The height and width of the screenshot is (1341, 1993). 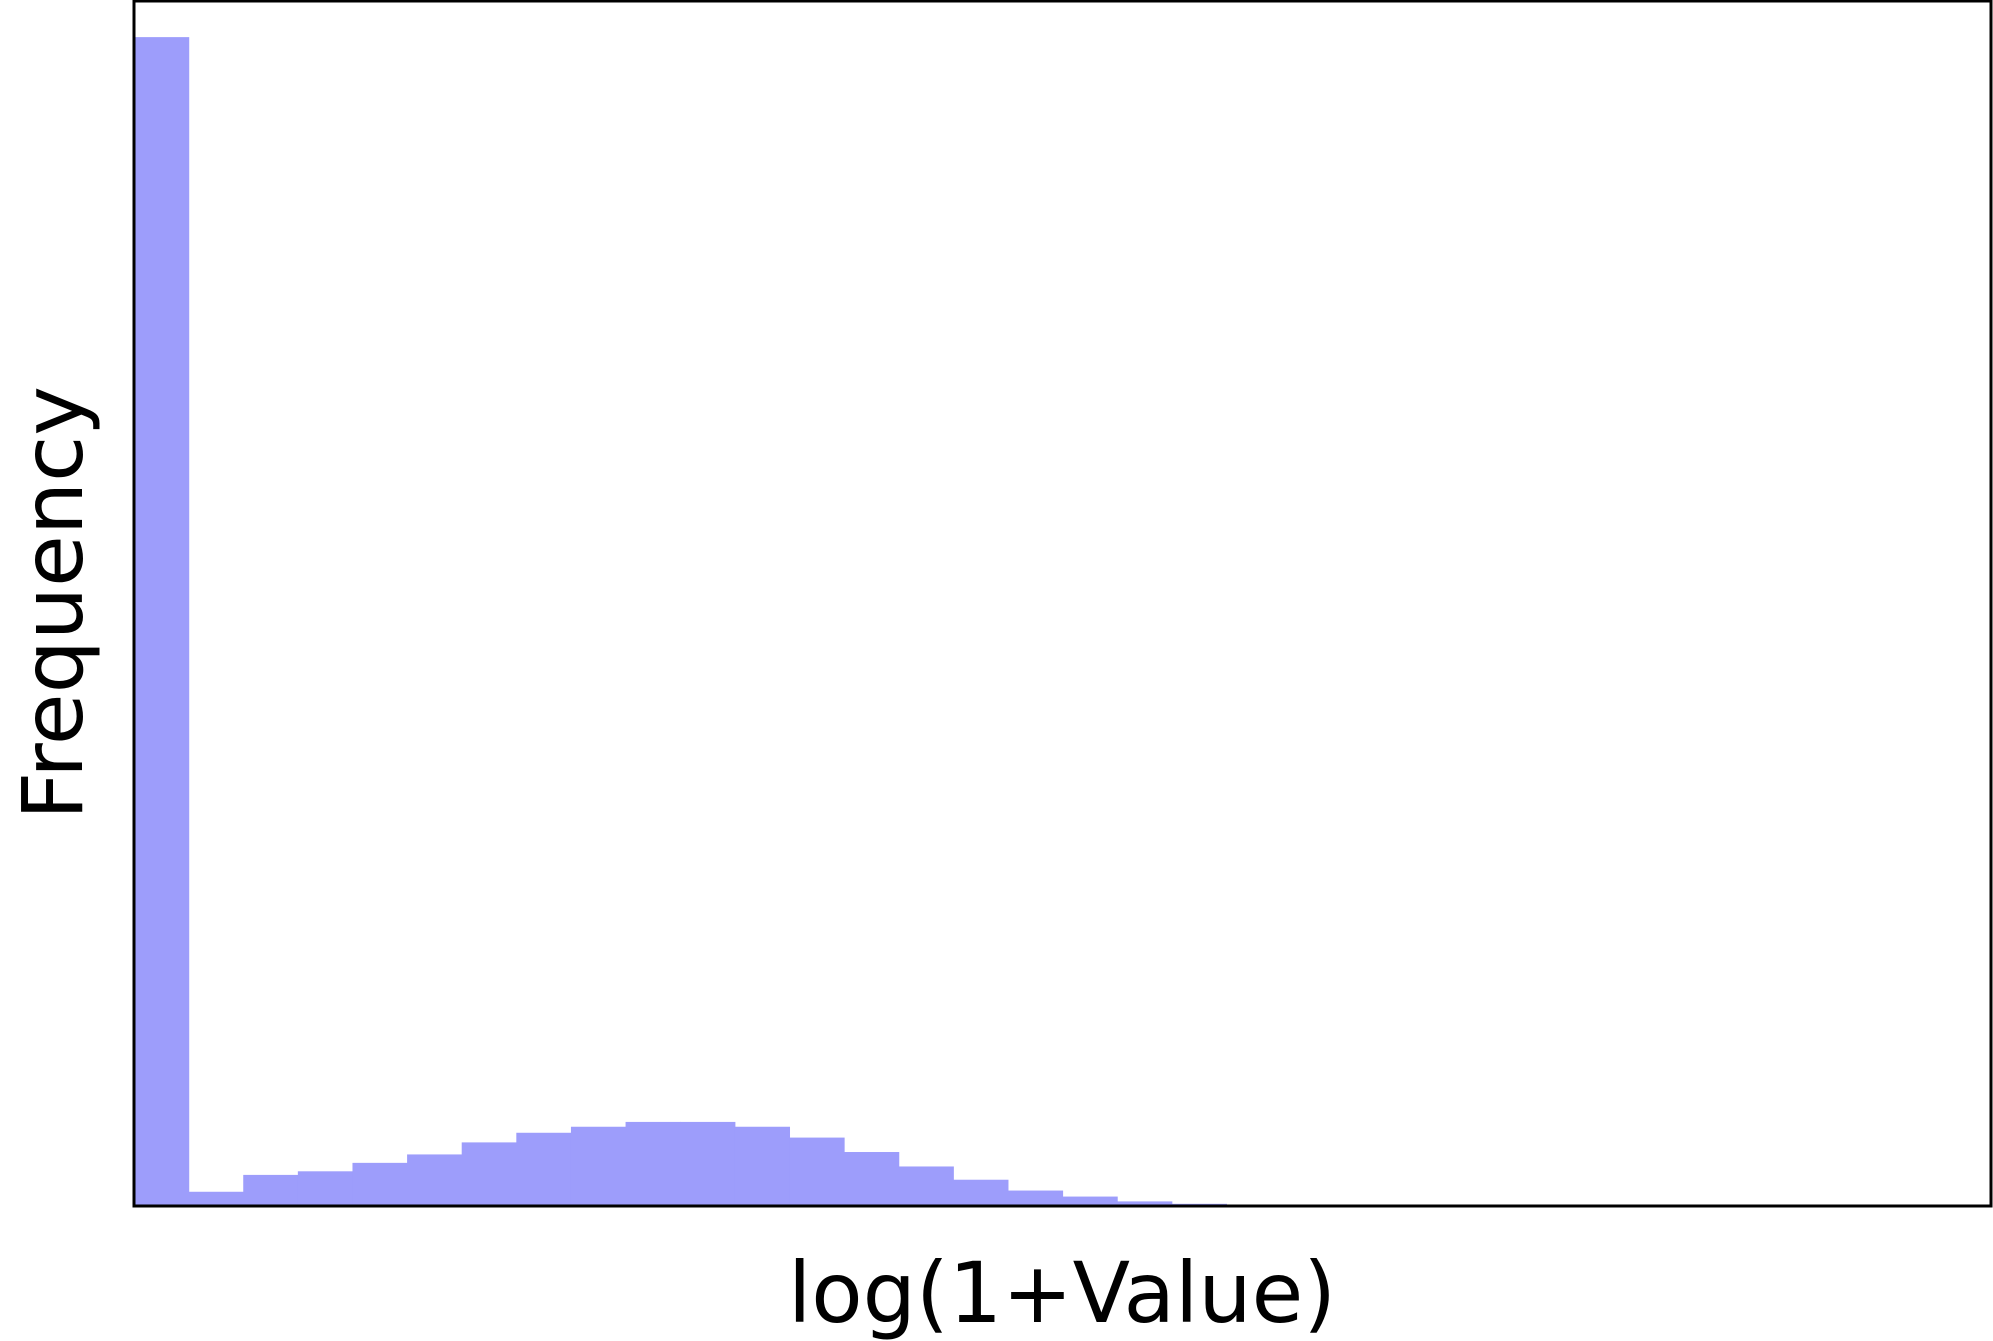 I want to click on x-axis-label: log(1+Value), so click(x=1062, y=1292).